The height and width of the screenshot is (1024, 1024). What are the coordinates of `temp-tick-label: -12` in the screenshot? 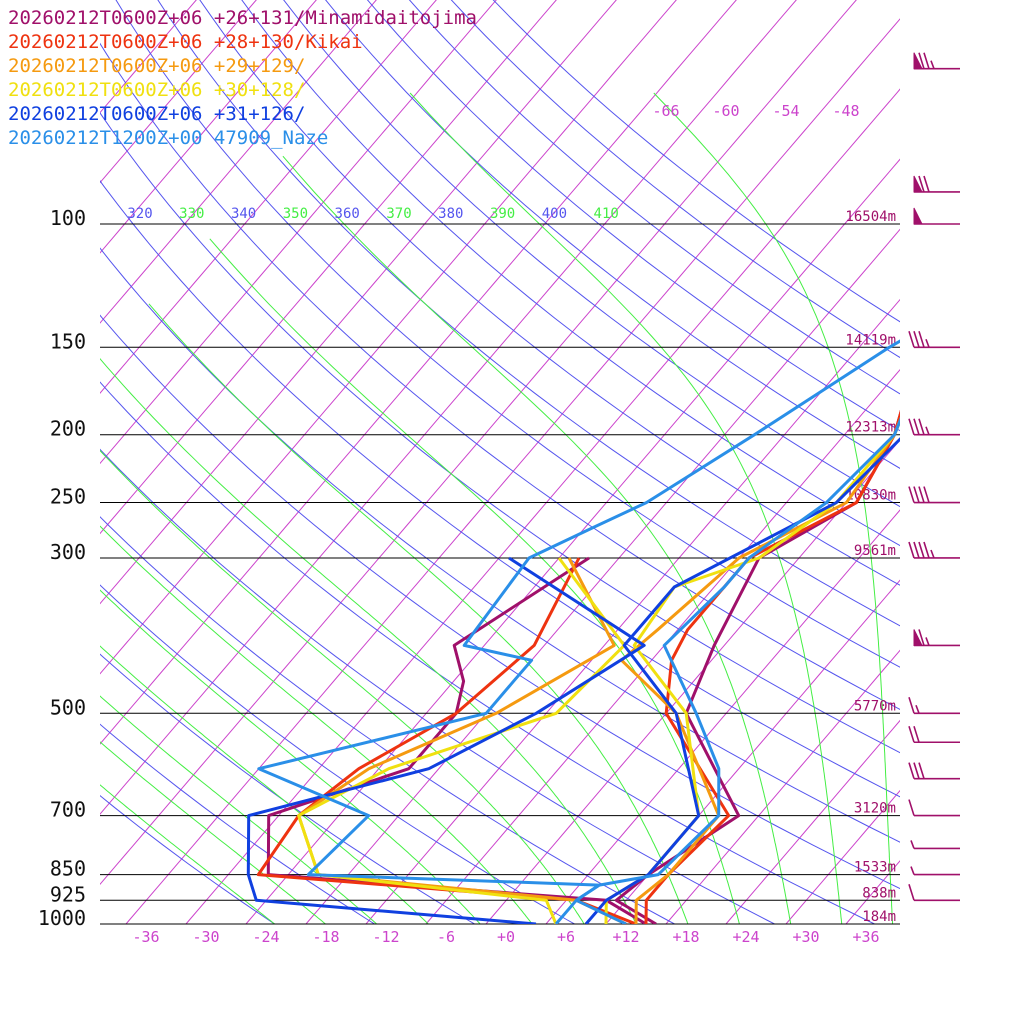 It's located at (385, 937).